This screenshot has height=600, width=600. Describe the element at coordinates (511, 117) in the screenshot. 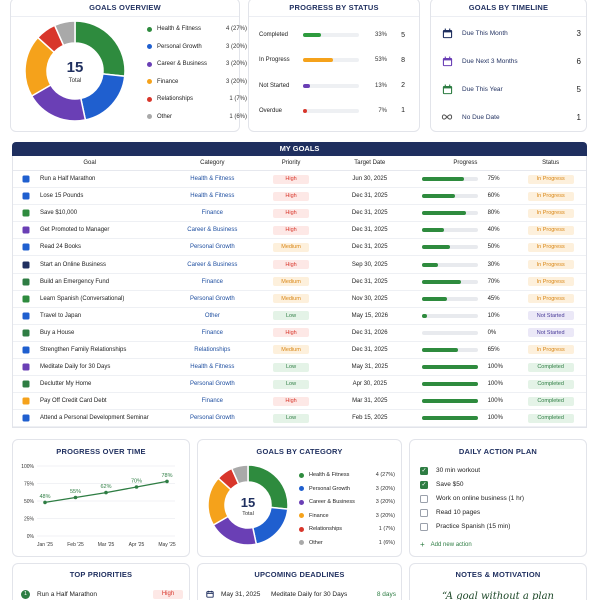

I see `timeline-row: No Due Date 1` at that location.